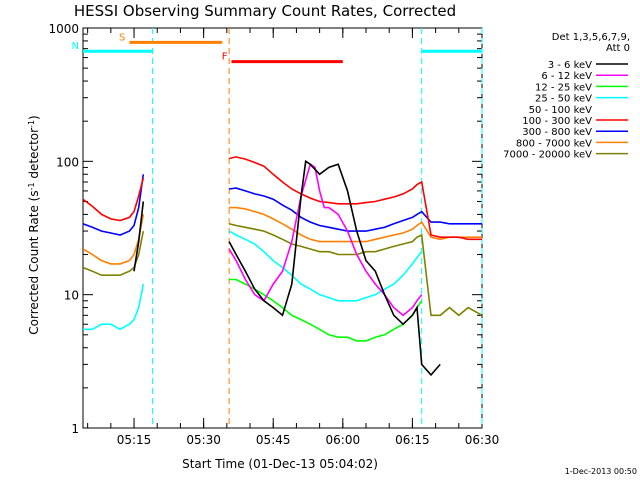  I want to click on series-line-25-50-kev, so click(253, 280).